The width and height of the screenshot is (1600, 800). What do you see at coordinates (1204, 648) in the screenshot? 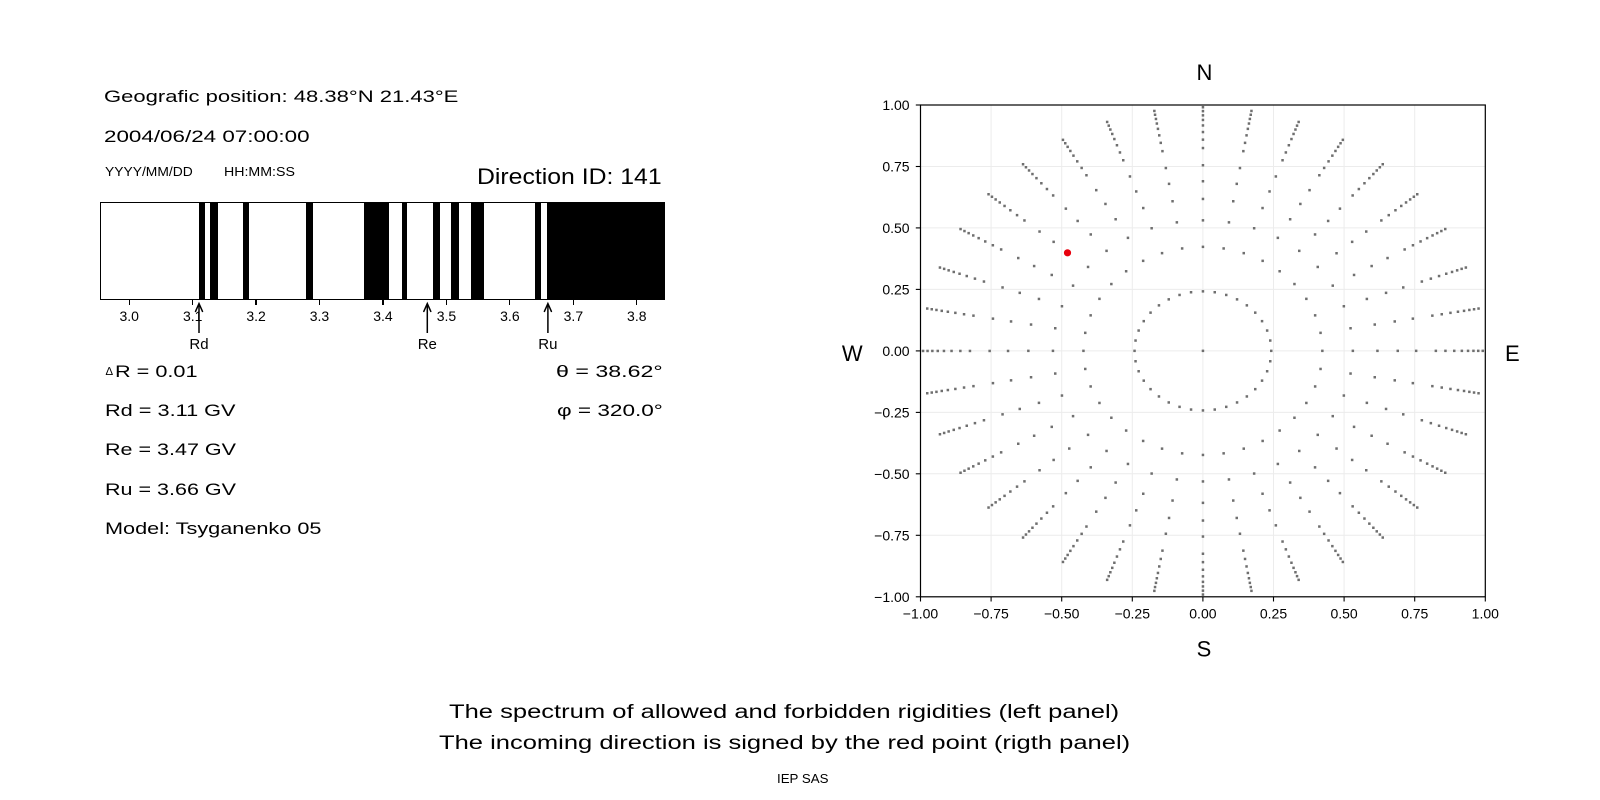
I see `svg-text: S` at bounding box center [1204, 648].